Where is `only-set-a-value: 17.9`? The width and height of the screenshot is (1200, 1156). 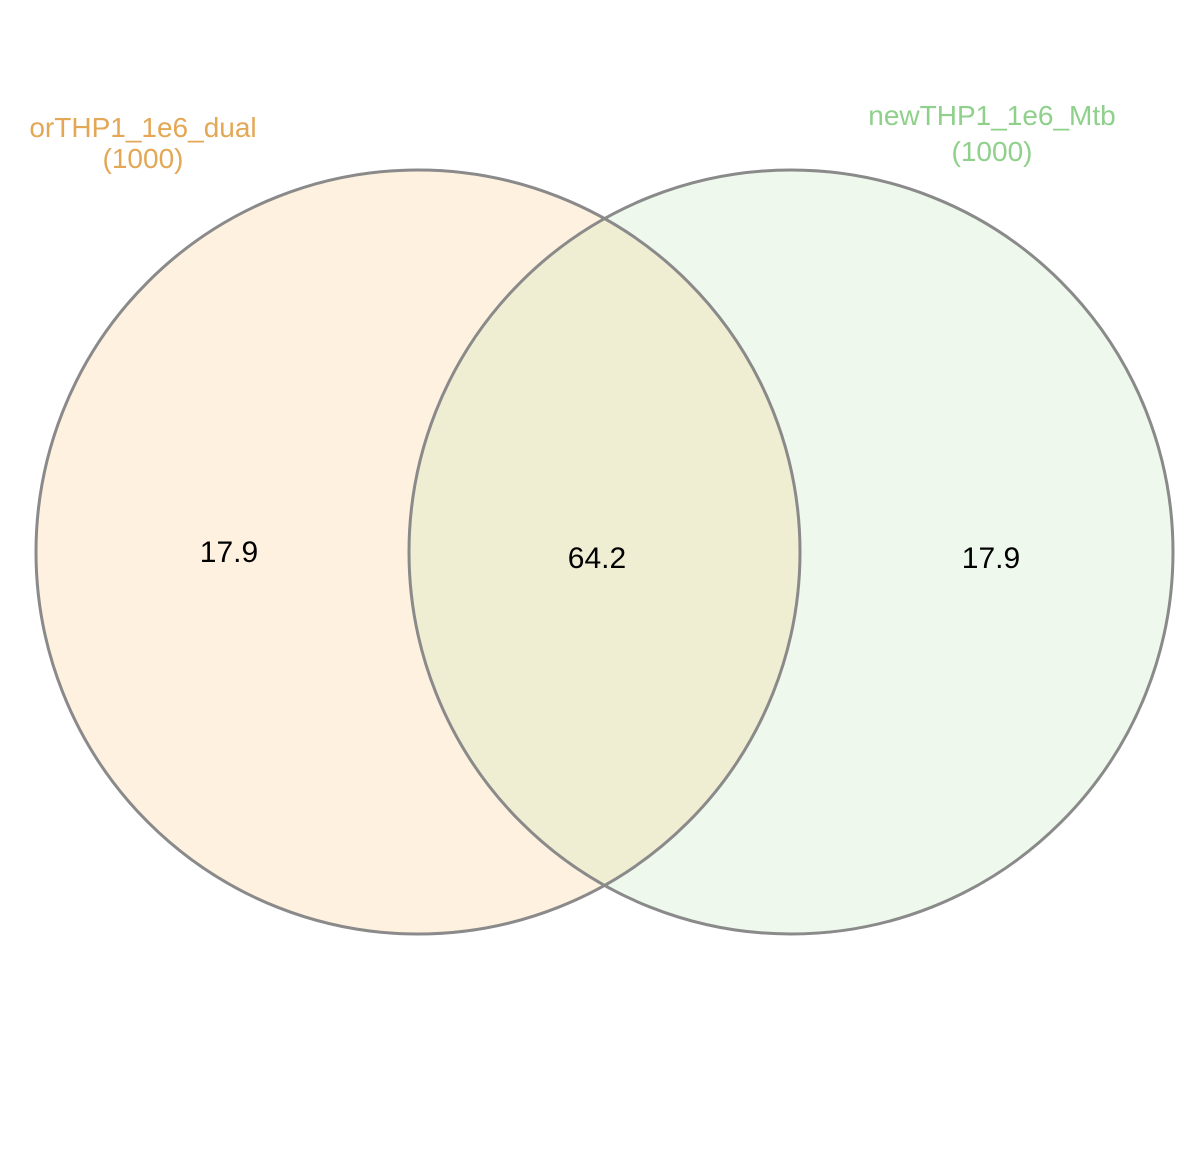 only-set-a-value: 17.9 is located at coordinates (229, 552).